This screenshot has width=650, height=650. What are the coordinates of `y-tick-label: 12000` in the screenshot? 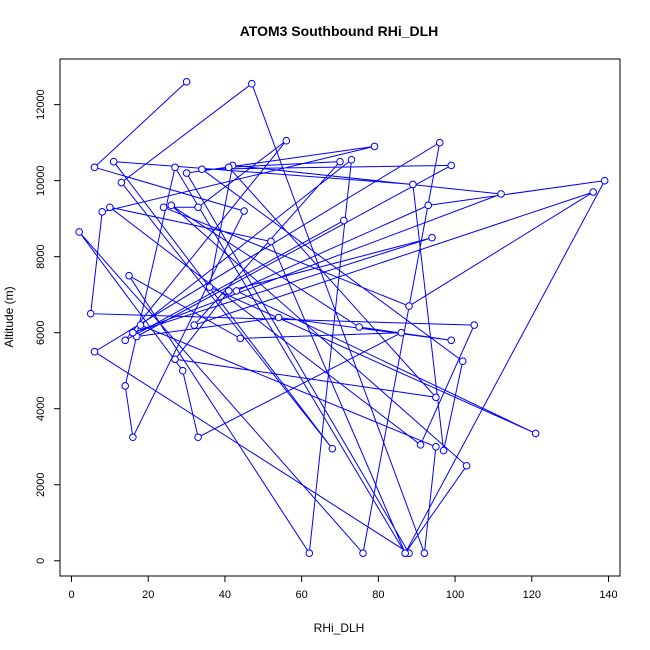 It's located at (41, 104).